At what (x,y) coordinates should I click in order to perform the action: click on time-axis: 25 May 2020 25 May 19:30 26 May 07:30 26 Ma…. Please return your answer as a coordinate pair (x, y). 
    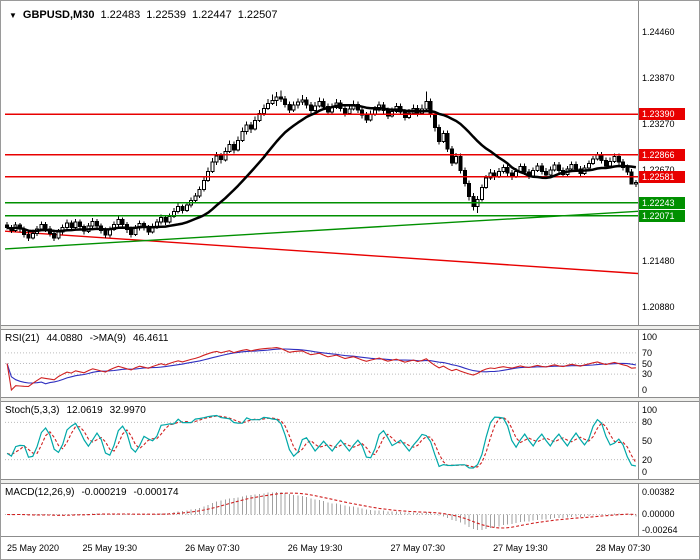
    Looking at the image, I should click on (327, 550).